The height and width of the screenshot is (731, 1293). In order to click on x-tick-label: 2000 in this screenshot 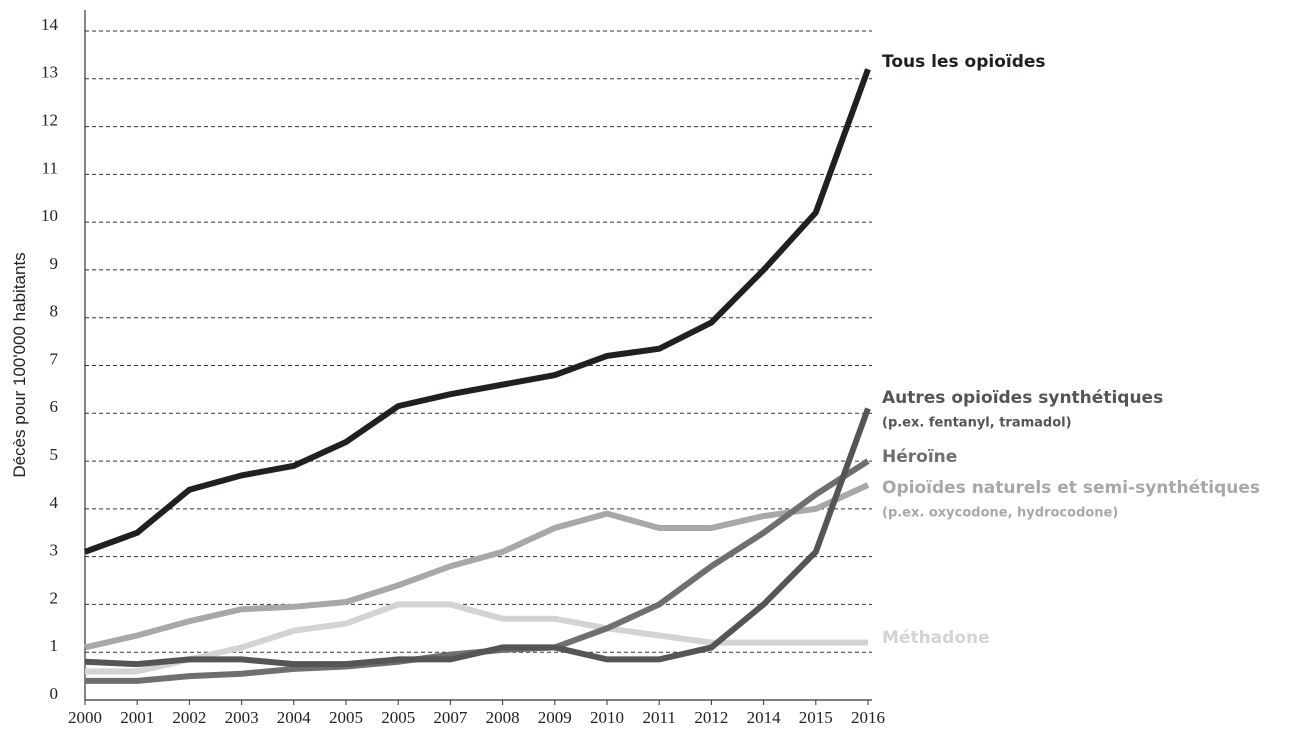, I will do `click(85, 717)`.